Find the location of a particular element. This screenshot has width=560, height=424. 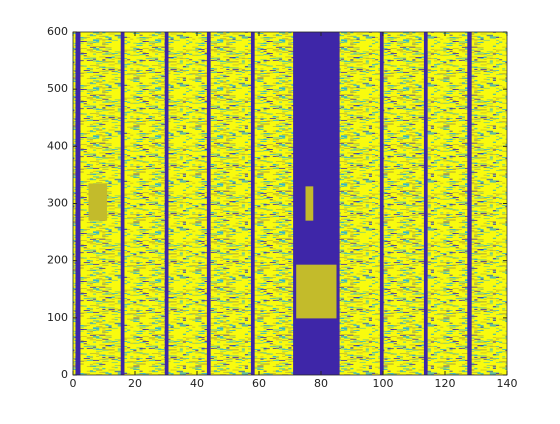

y-tick-label: 0 is located at coordinates (64, 374).